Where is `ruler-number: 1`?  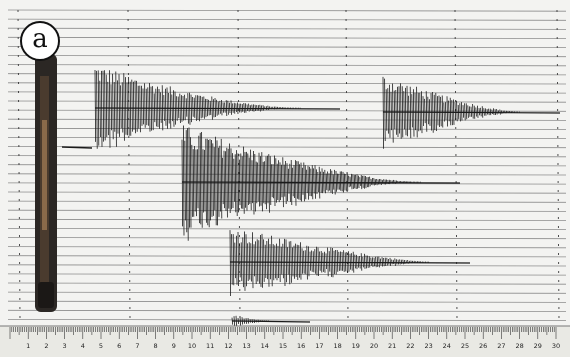 ruler-number: 1 is located at coordinates (28, 346).